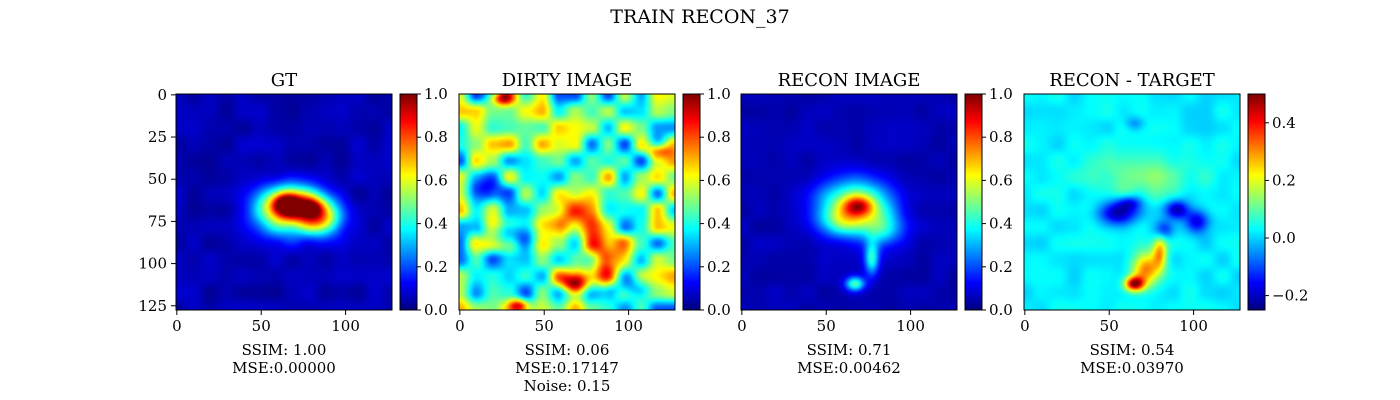 Image resolution: width=1400 pixels, height=400 pixels. Describe the element at coordinates (567, 386) in the screenshot. I see `metric-caption: Noise: 0.15` at that location.